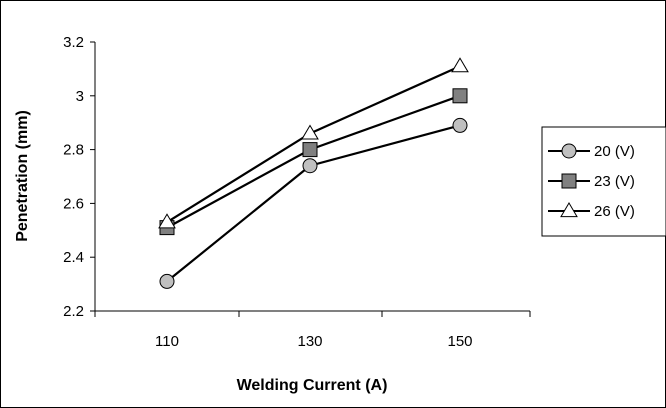 This screenshot has width=666, height=408. I want to click on y-tick-label: 2.8, so click(73, 150).